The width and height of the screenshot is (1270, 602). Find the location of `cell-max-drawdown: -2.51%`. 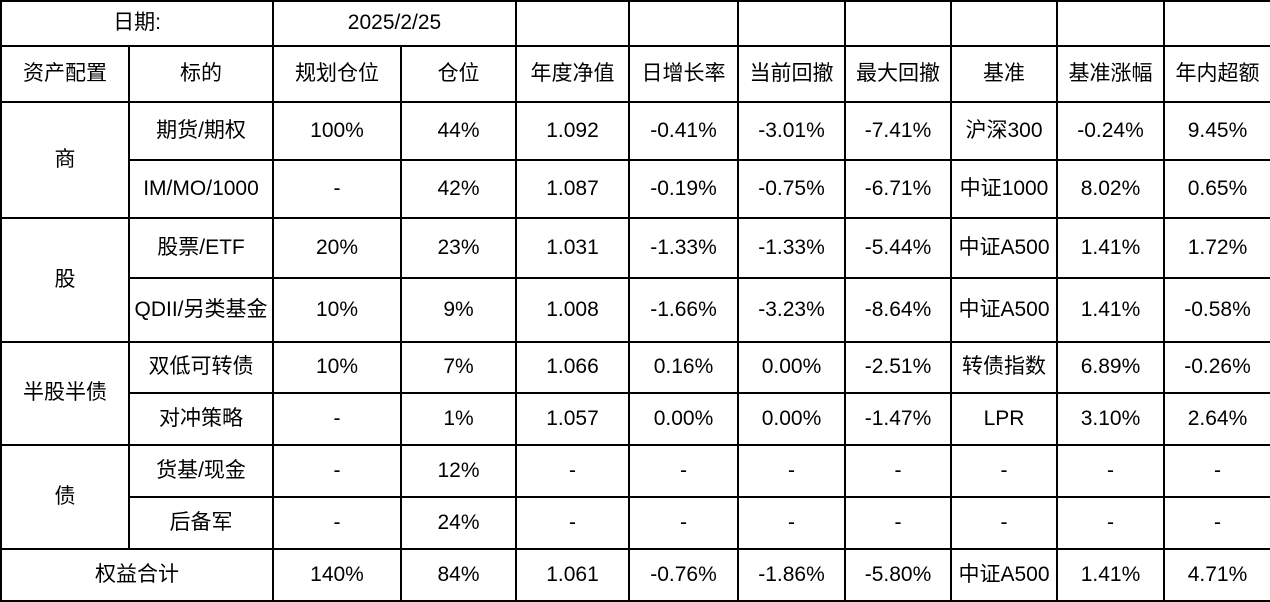

cell-max-drawdown: -2.51% is located at coordinates (898, 367).